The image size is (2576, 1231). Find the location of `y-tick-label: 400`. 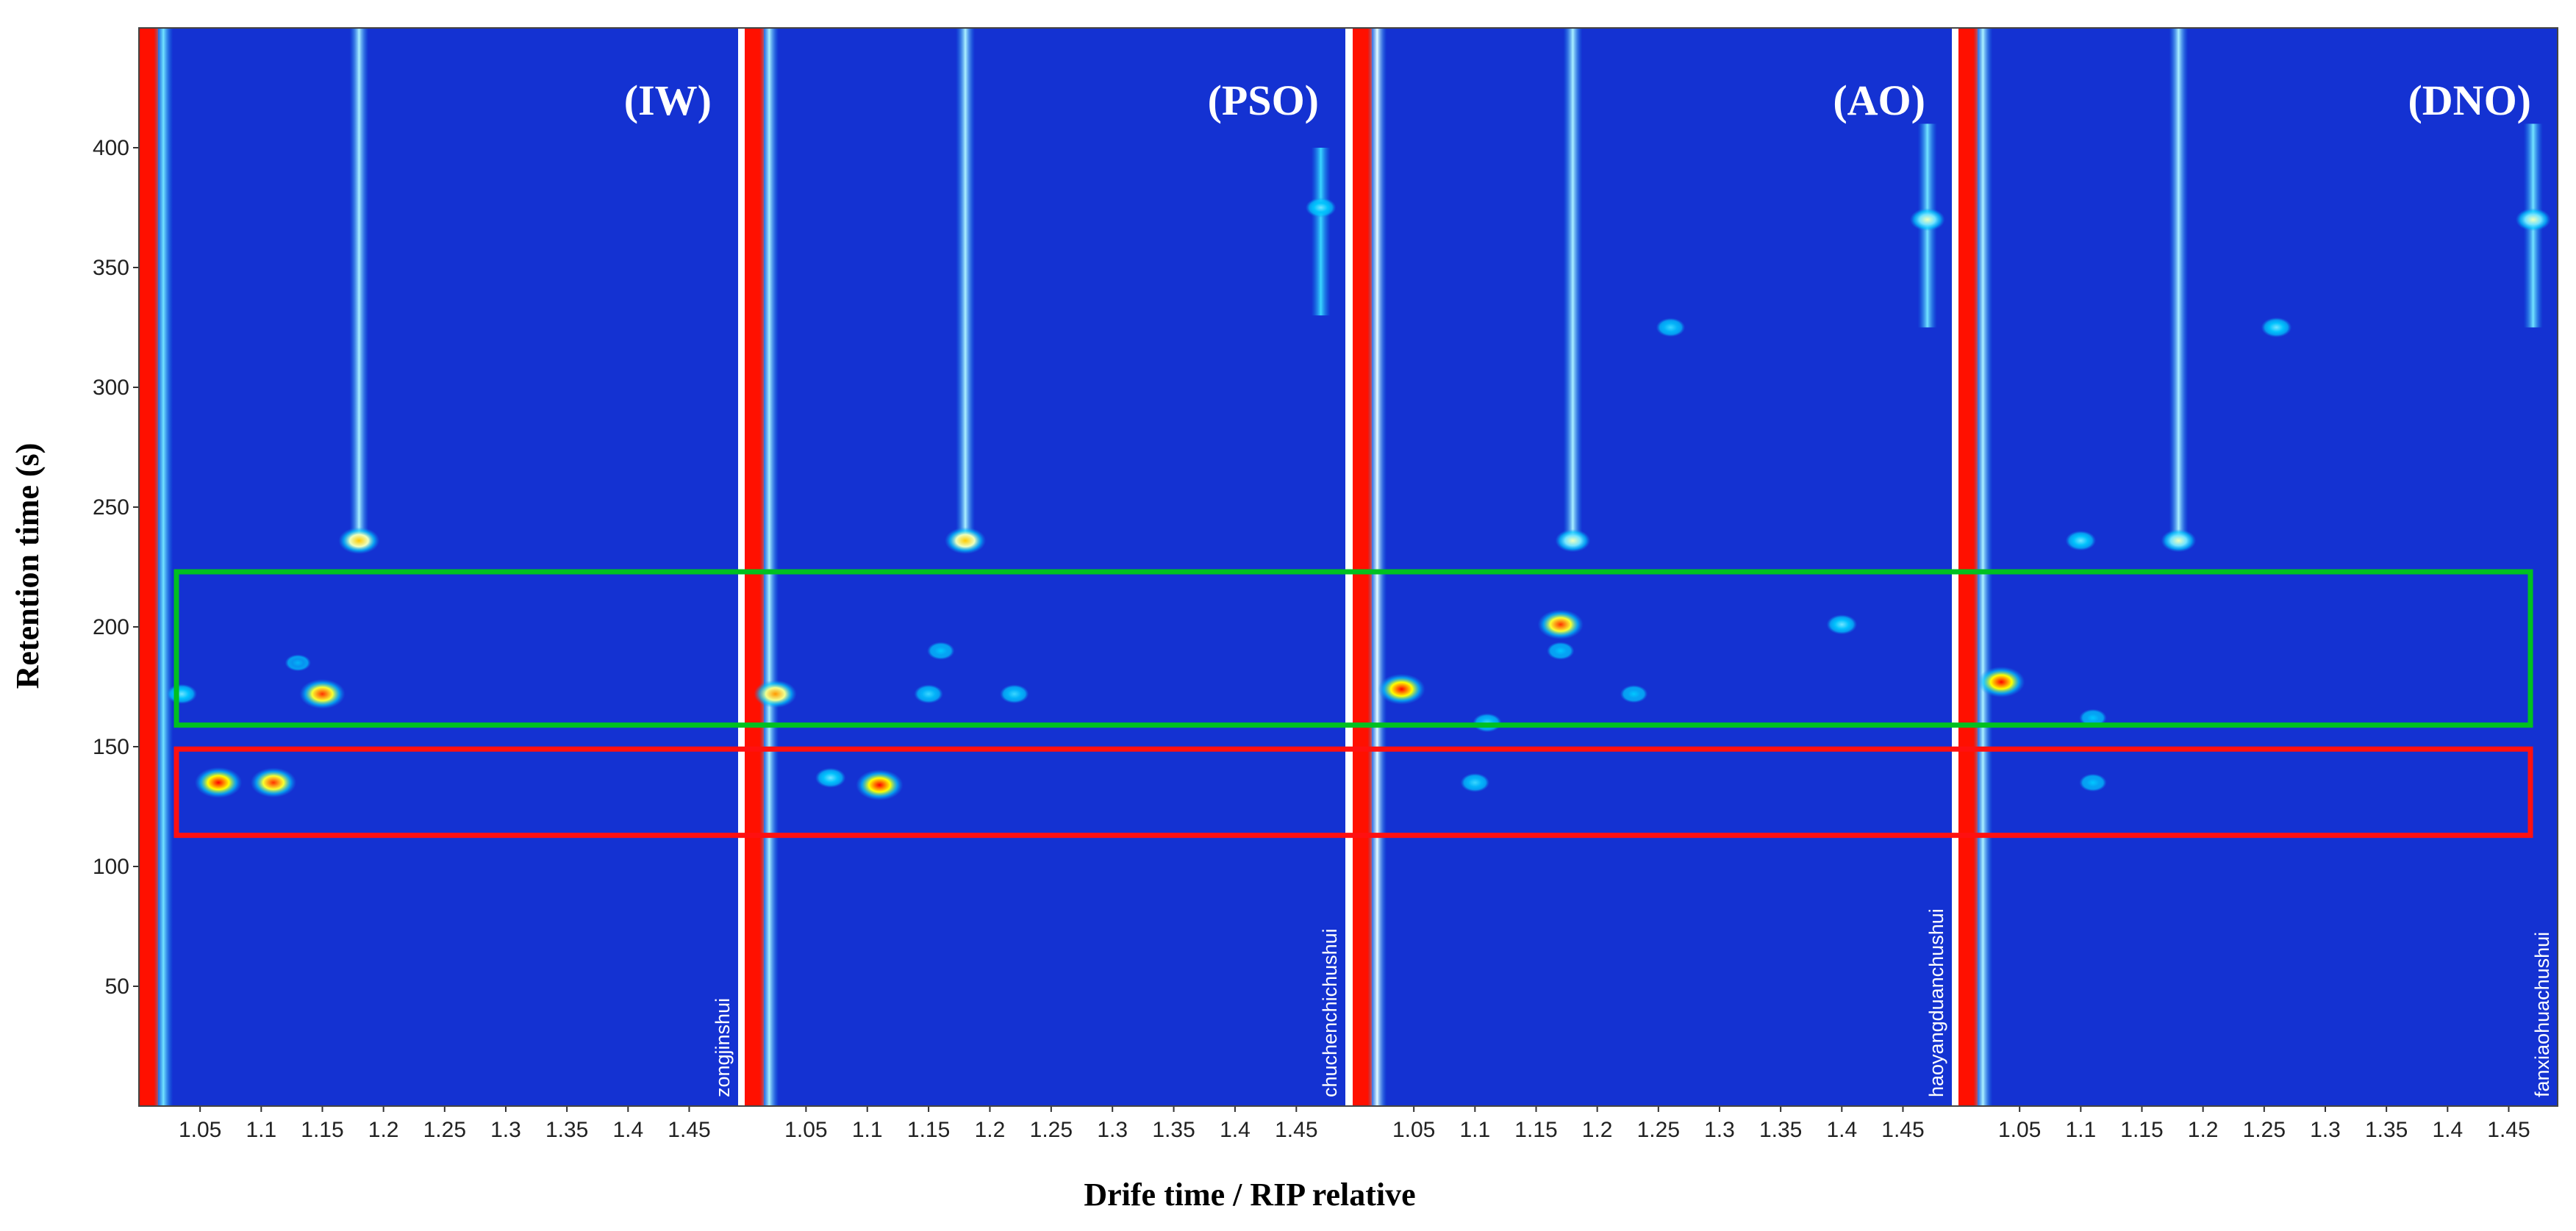

y-tick-label: 400 is located at coordinates (111, 148).